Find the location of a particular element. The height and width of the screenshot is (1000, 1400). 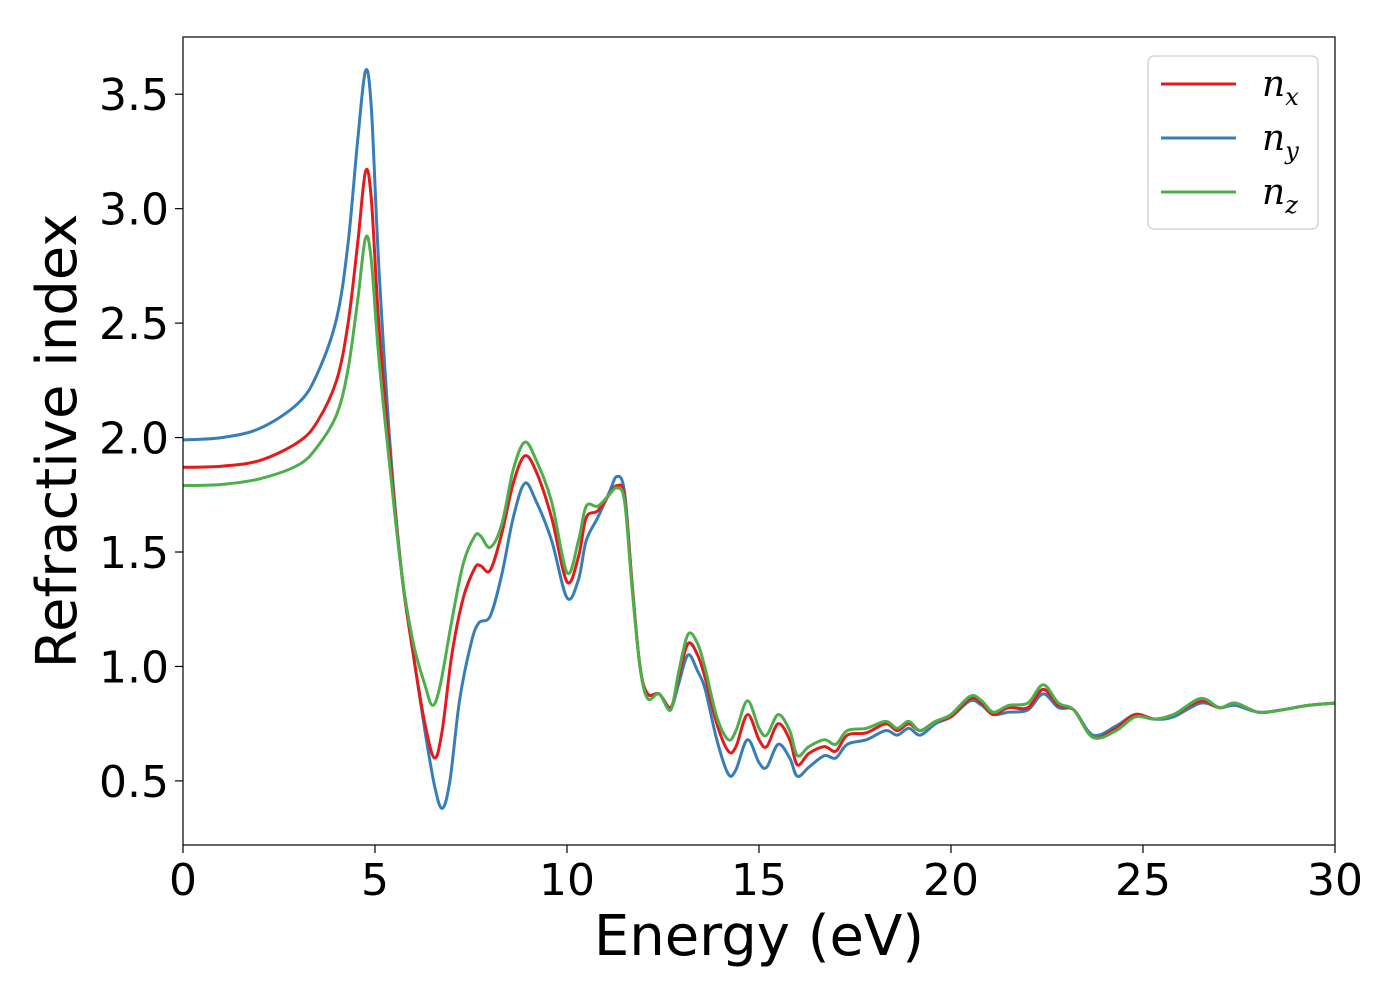

y-tick-label: 3.0 is located at coordinates (134, 210).